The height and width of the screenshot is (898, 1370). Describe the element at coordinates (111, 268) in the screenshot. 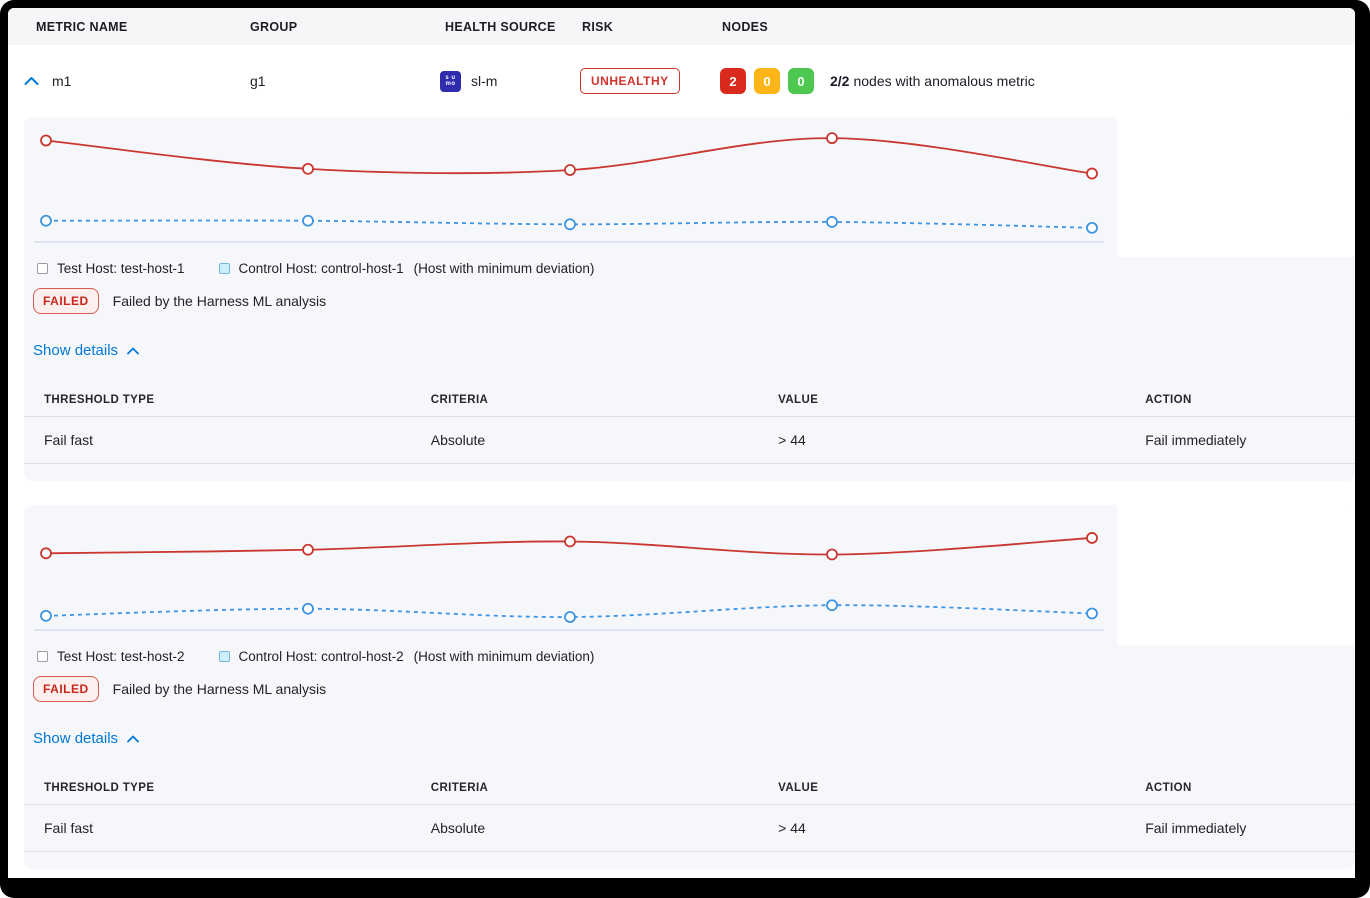

I see `legend-item-test-host: Test Host: test-host-1` at that location.